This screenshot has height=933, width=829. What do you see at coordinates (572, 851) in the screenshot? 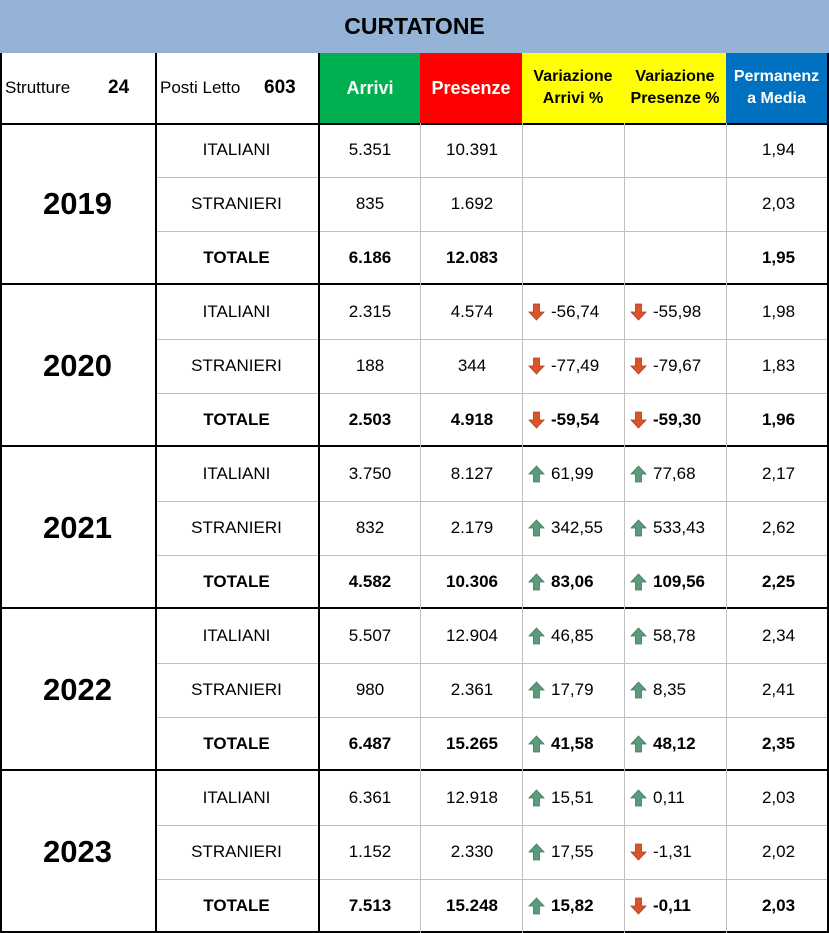
I see `var-arrivi-value: 17,55` at bounding box center [572, 851].